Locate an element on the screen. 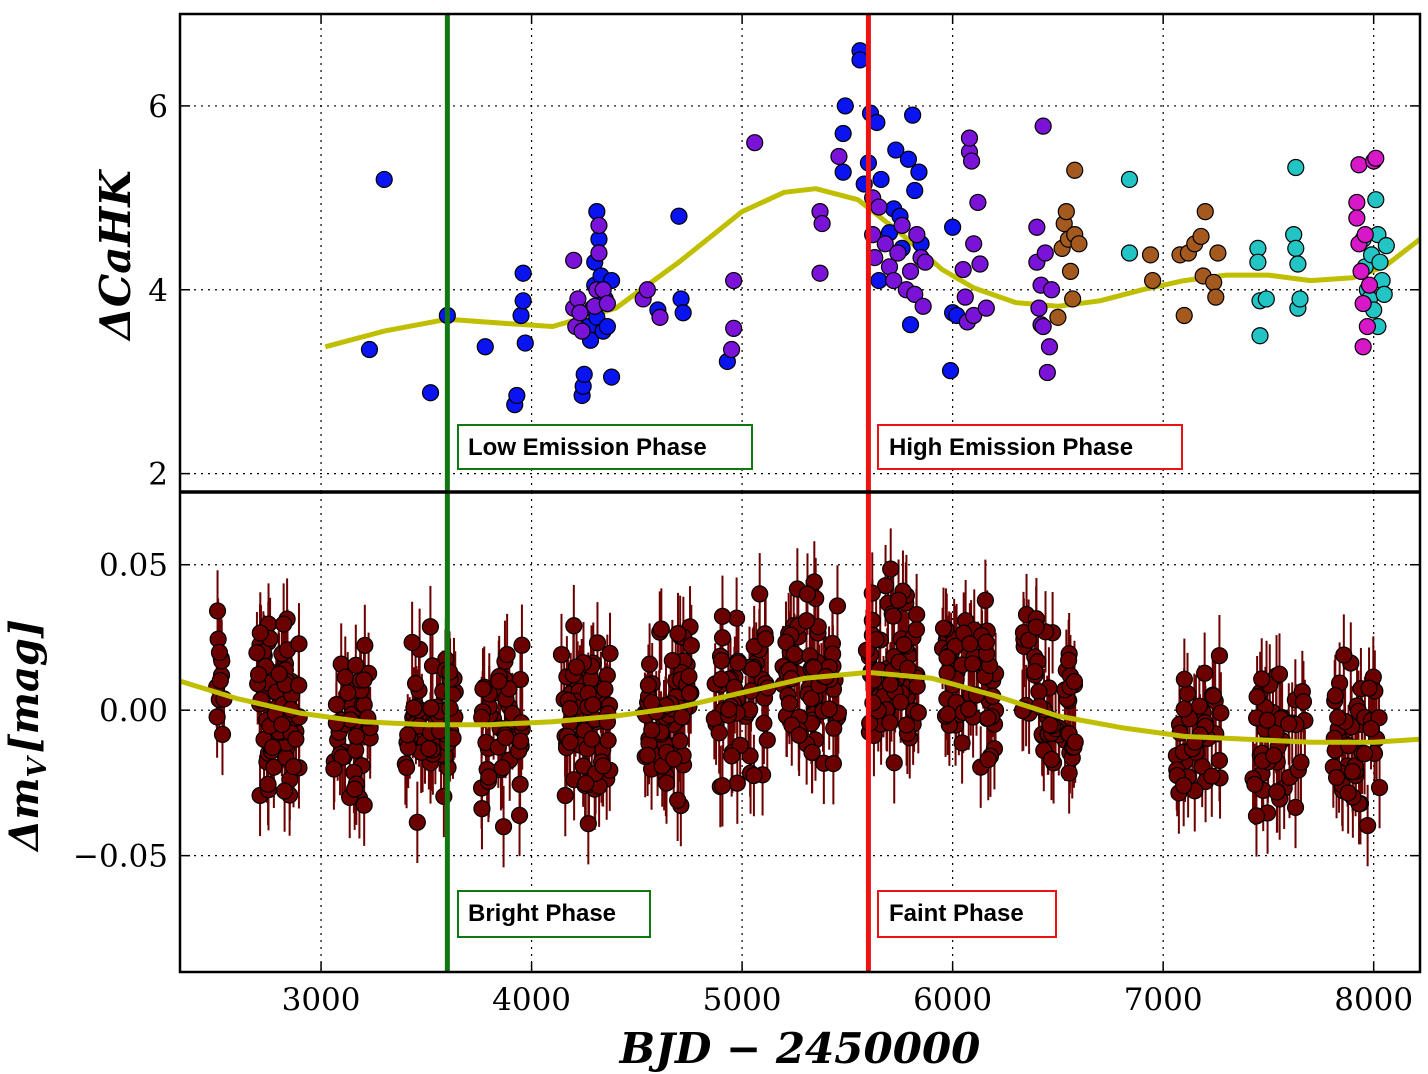 The width and height of the screenshot is (1428, 1074). svg-text: ΔmV[mag] is located at coordinates (27, 736).